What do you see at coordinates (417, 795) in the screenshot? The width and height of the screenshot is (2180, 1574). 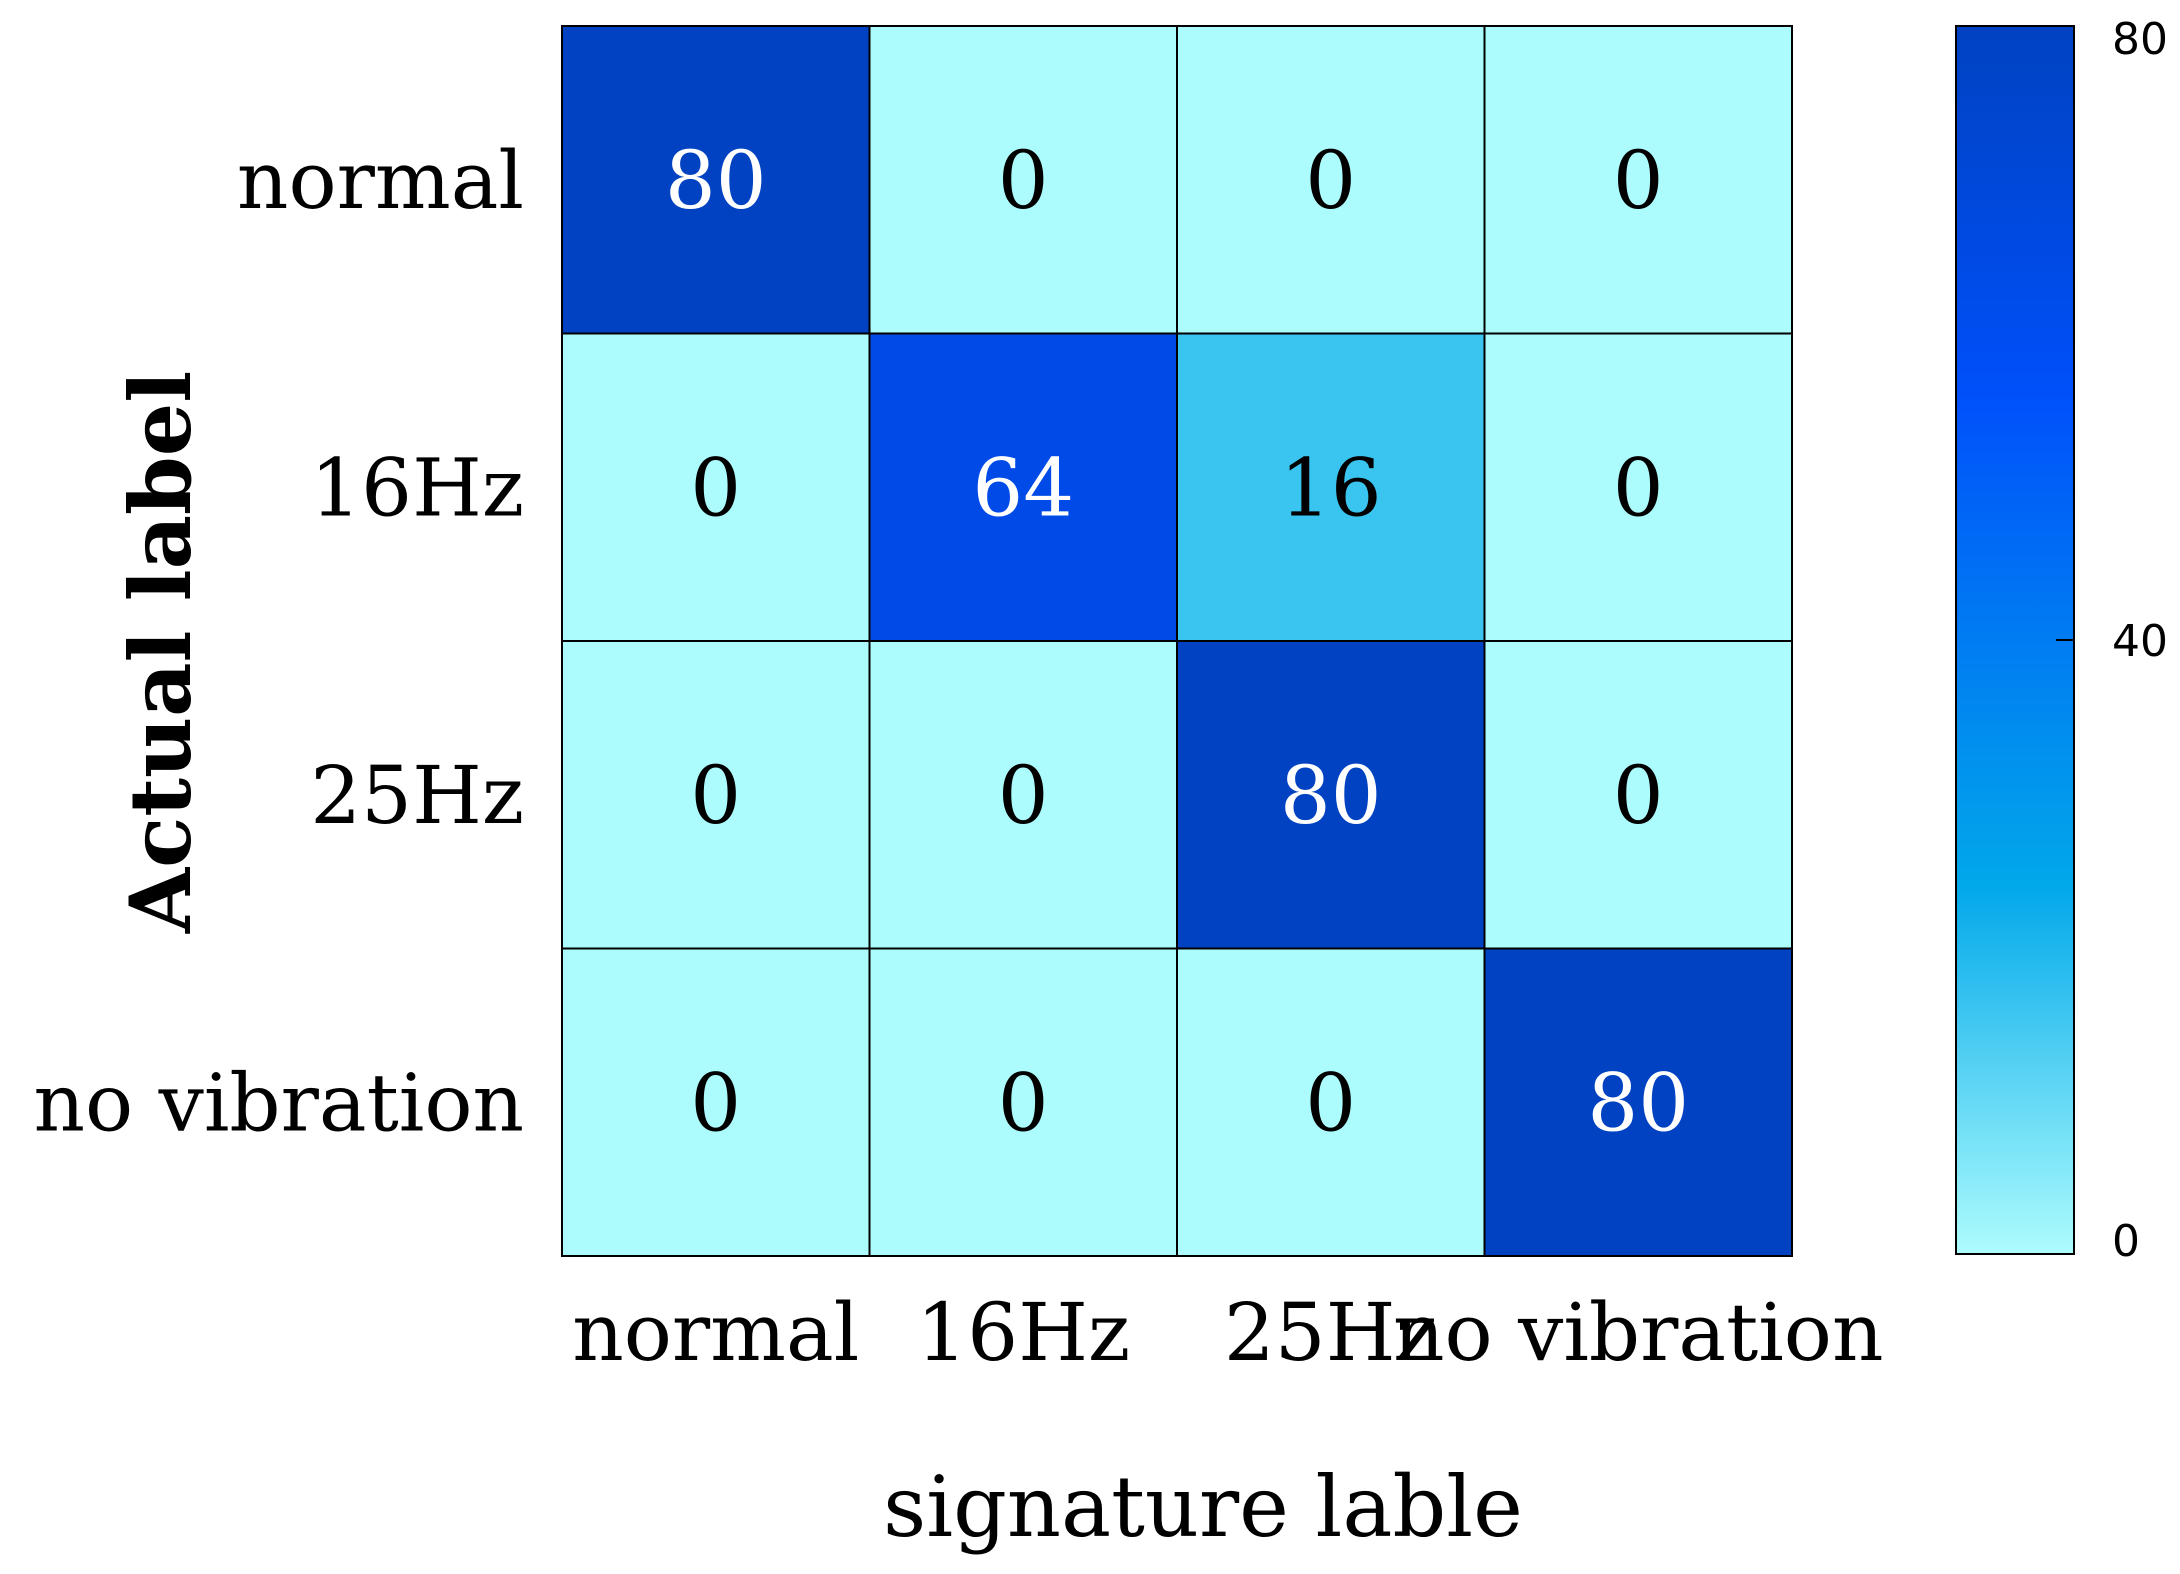 I see `y-tick-label: 25Hz` at bounding box center [417, 795].